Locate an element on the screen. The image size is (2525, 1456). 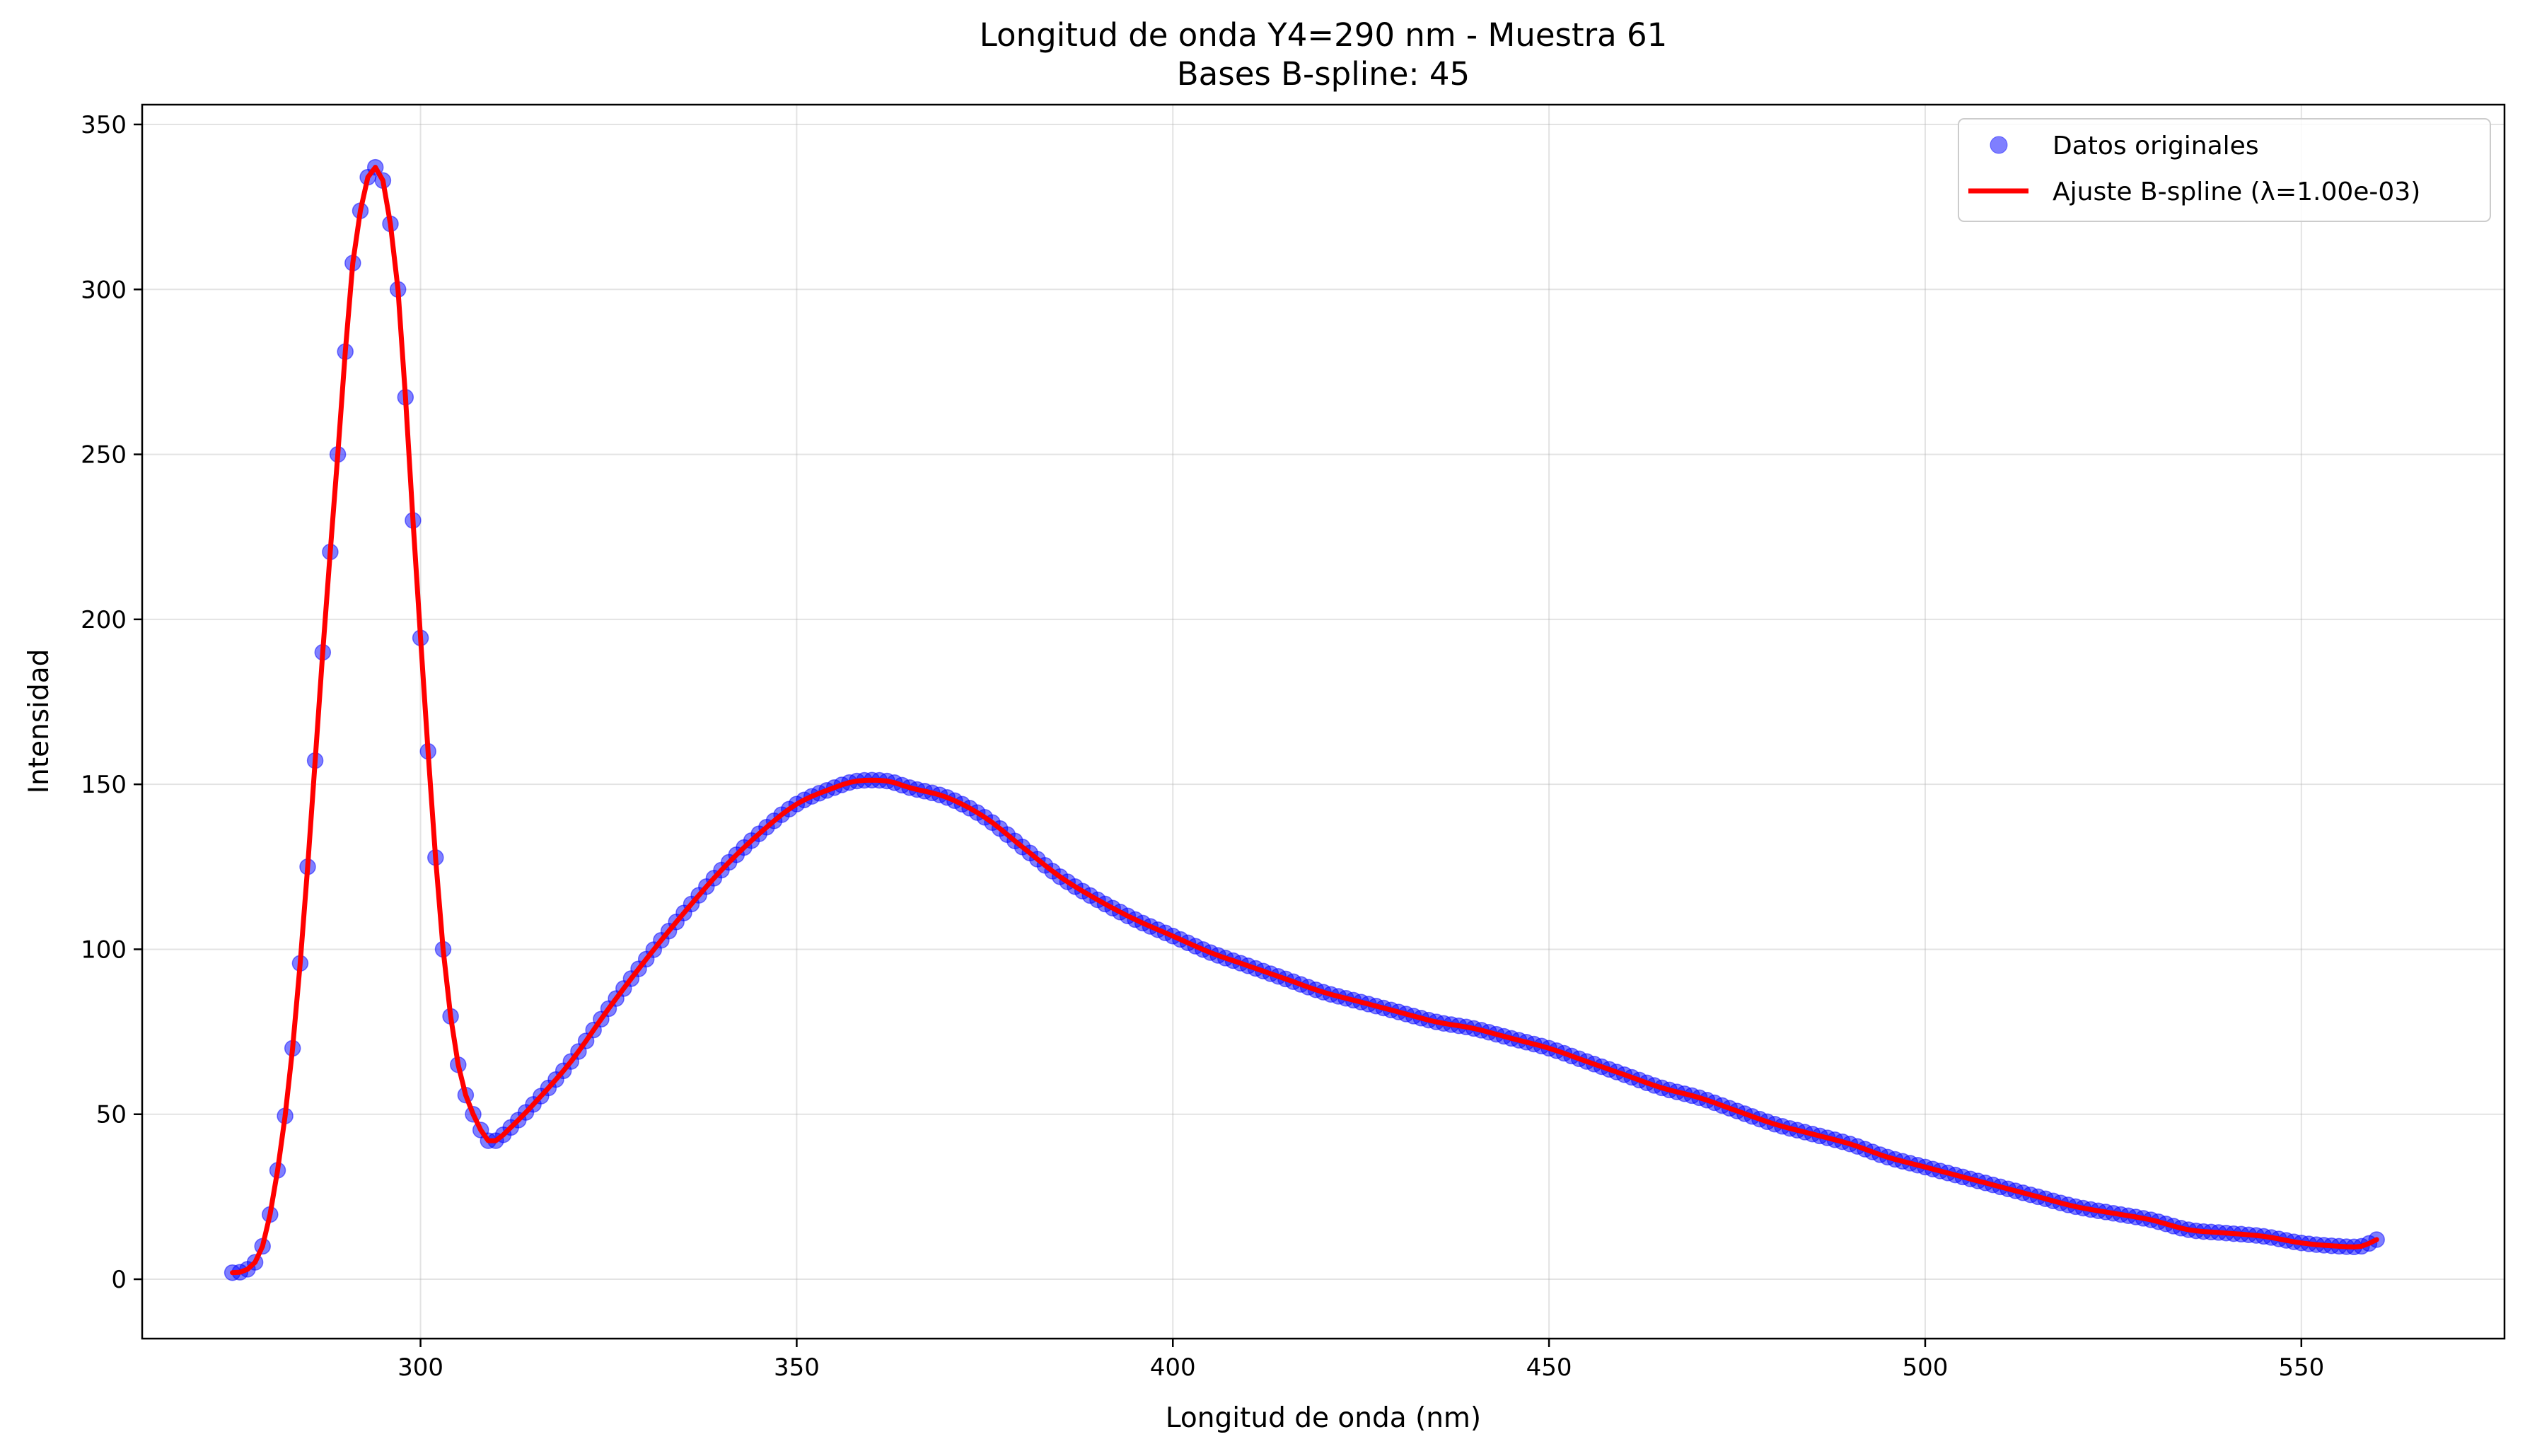
x-axis-ticks: 300 350 400 450 500 550 is located at coordinates (1360, 1361).